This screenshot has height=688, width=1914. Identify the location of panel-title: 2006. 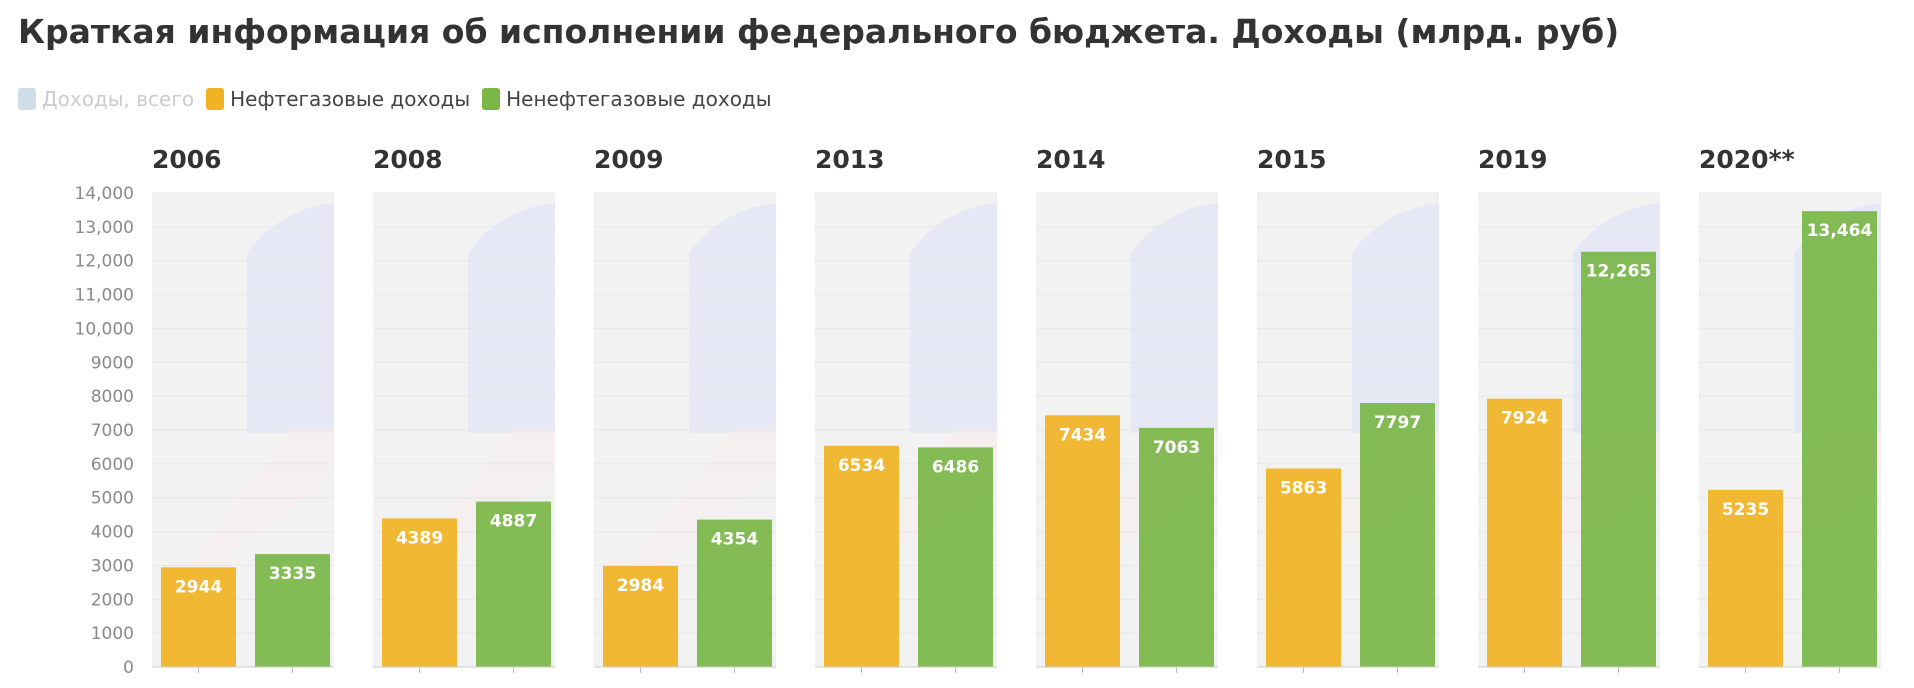
(187, 159).